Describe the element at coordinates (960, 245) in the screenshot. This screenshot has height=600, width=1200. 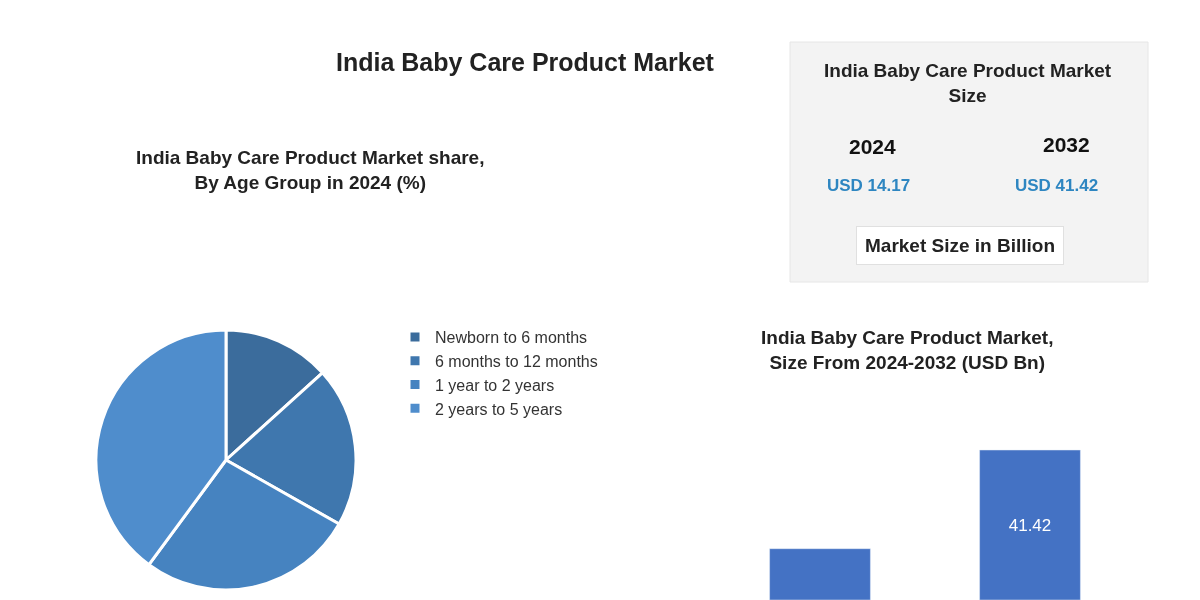
I see `text: Market Size in Billion` at that location.